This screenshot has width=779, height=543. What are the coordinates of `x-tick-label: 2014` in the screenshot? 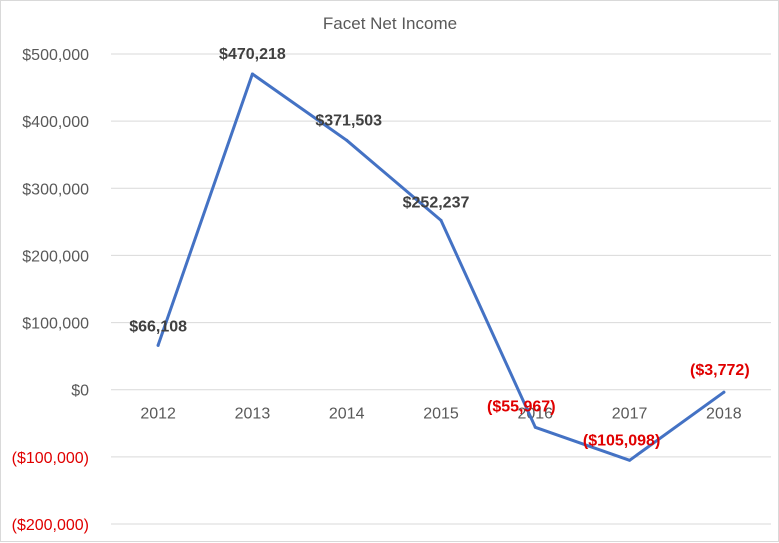 It's located at (347, 414).